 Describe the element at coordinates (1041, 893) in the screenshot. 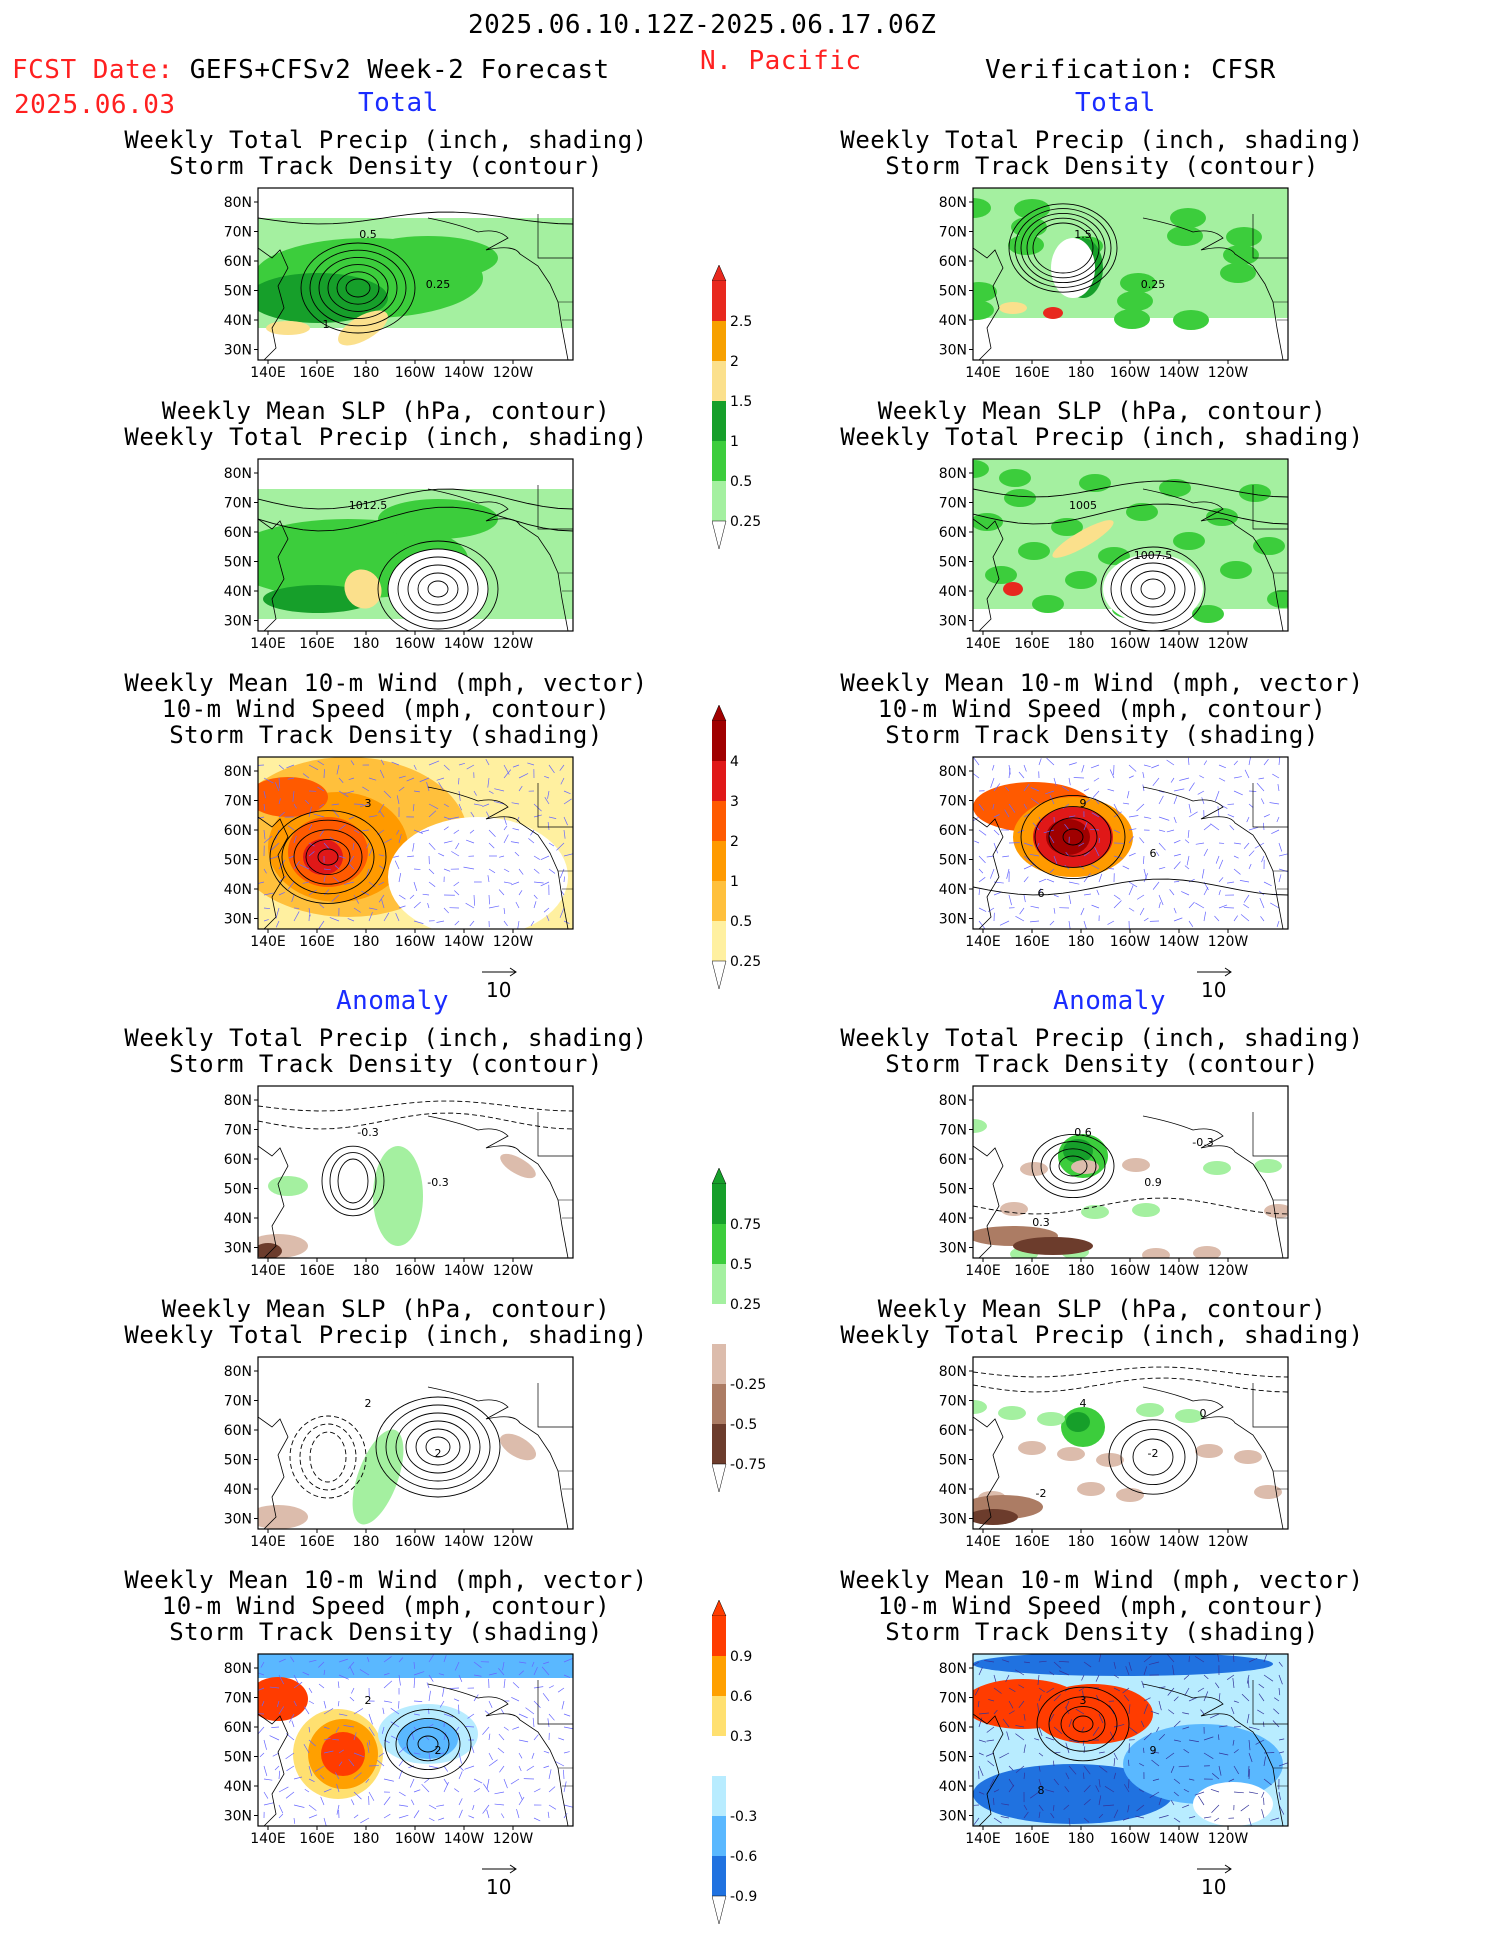

I see `contour-label: 6` at that location.